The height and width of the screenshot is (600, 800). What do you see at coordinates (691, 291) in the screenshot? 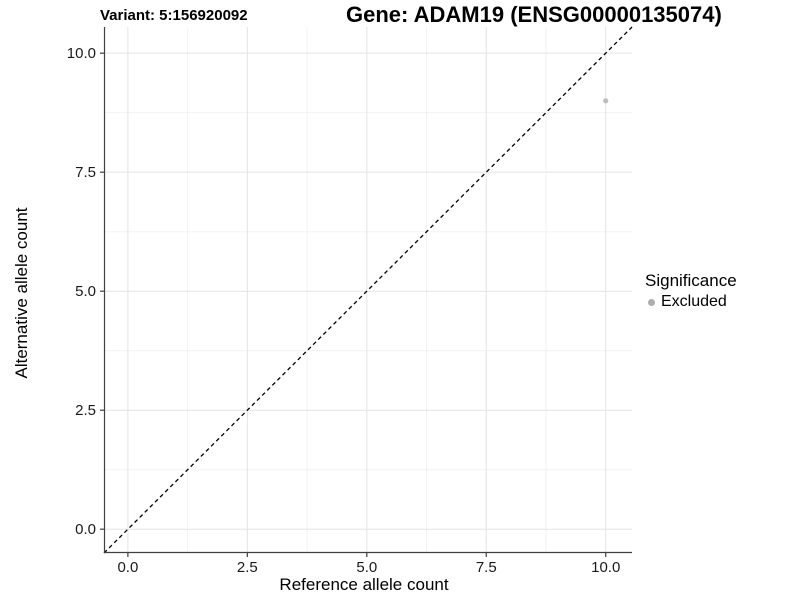
I see `legend: Significance Excluded` at bounding box center [691, 291].